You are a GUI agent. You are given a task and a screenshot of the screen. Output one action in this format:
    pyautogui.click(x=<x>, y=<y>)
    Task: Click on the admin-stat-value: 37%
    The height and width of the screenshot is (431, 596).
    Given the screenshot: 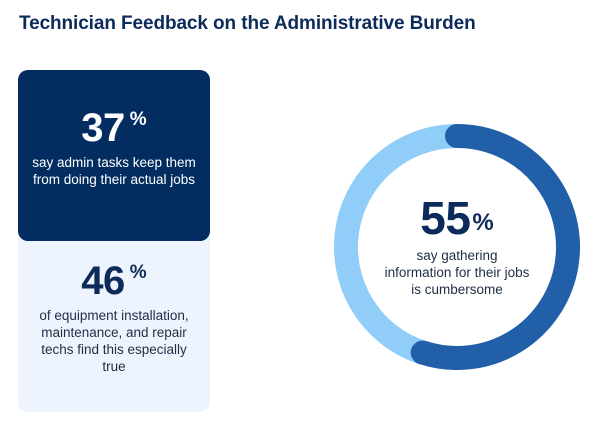 What is the action you would take?
    pyautogui.click(x=113, y=128)
    